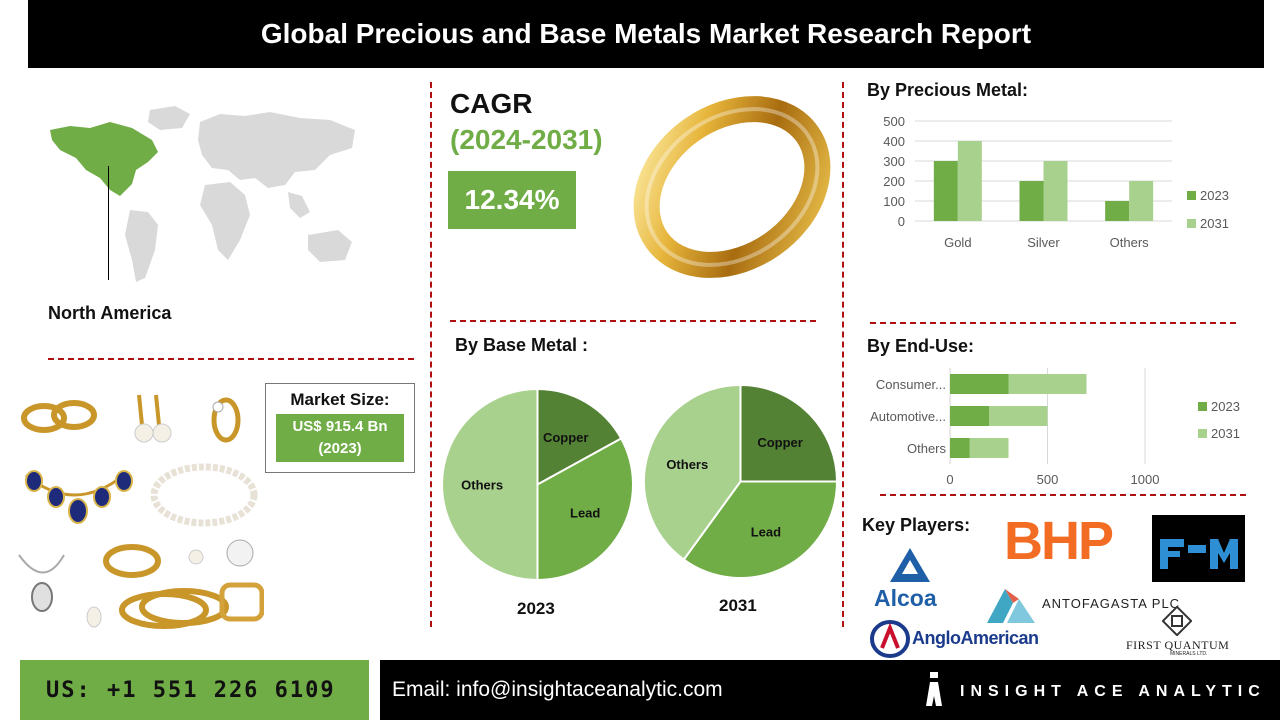 This screenshot has height=720, width=1280. I want to click on y-tick-label: 200, so click(894, 181).